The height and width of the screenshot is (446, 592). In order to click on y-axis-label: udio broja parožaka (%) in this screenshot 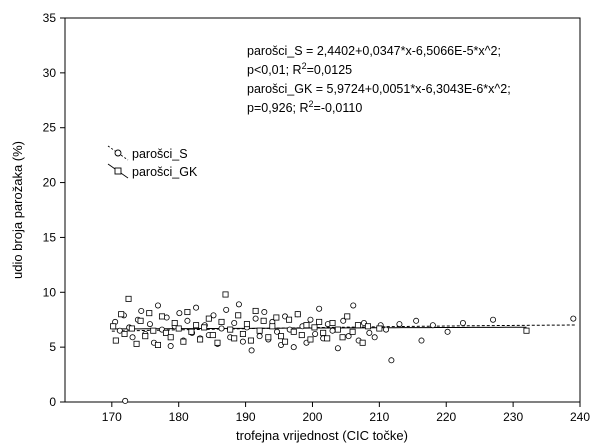, I will do `click(17, 210)`.